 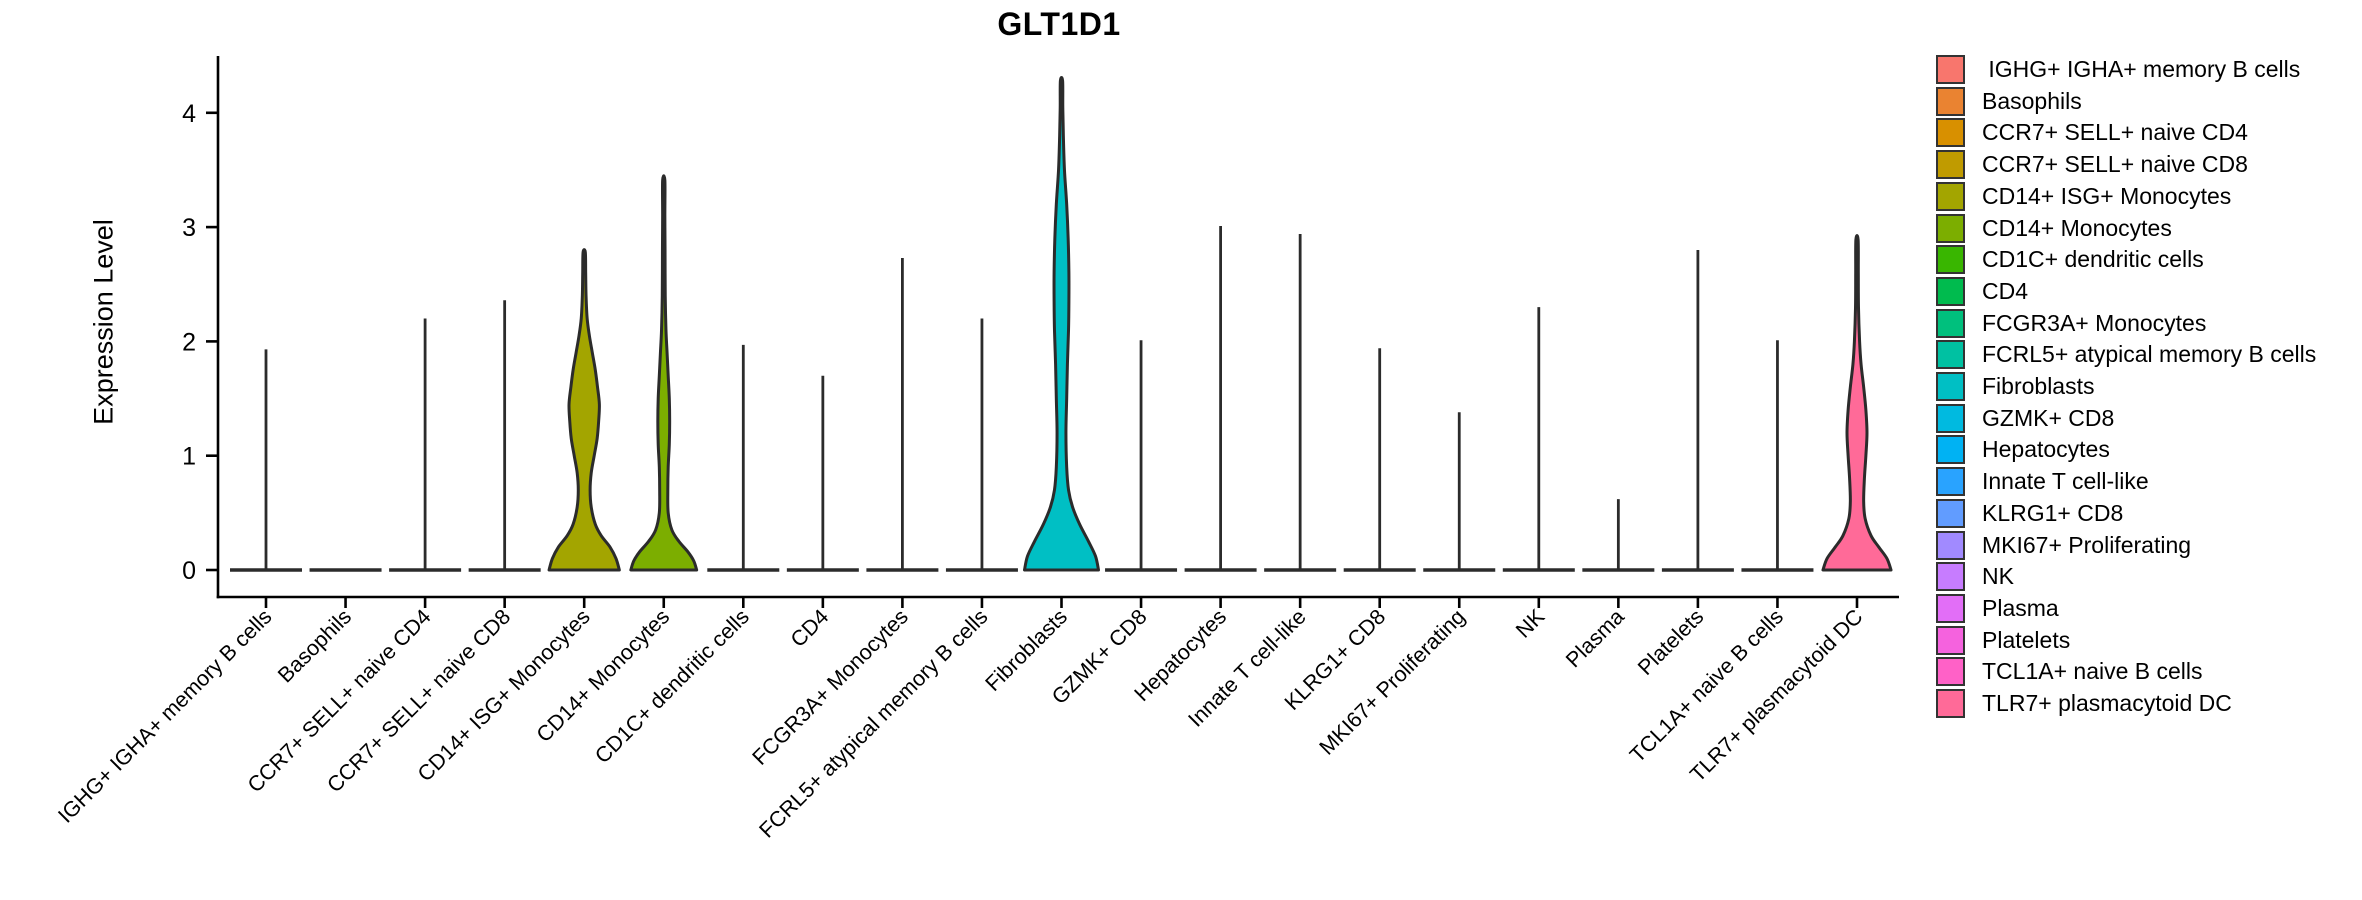 I want to click on legend-item: Basophils, so click(x=2009, y=101).